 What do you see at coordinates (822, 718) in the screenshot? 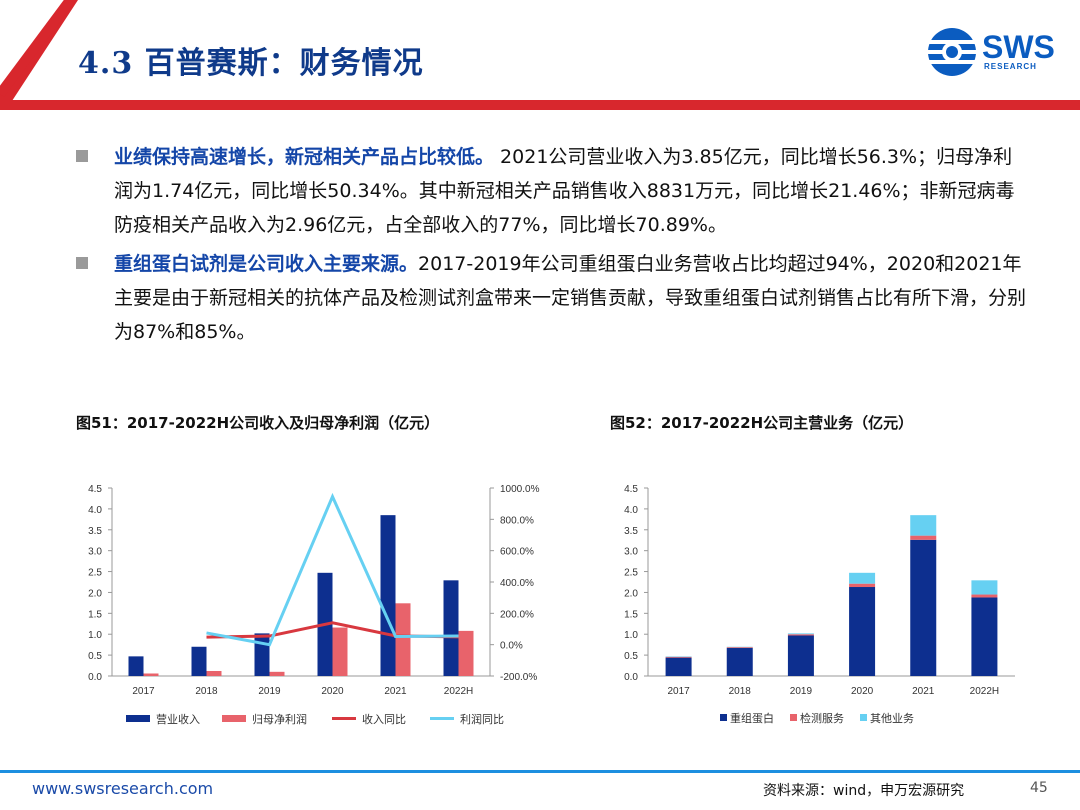
I see `legend-label: 检测服务` at bounding box center [822, 718].